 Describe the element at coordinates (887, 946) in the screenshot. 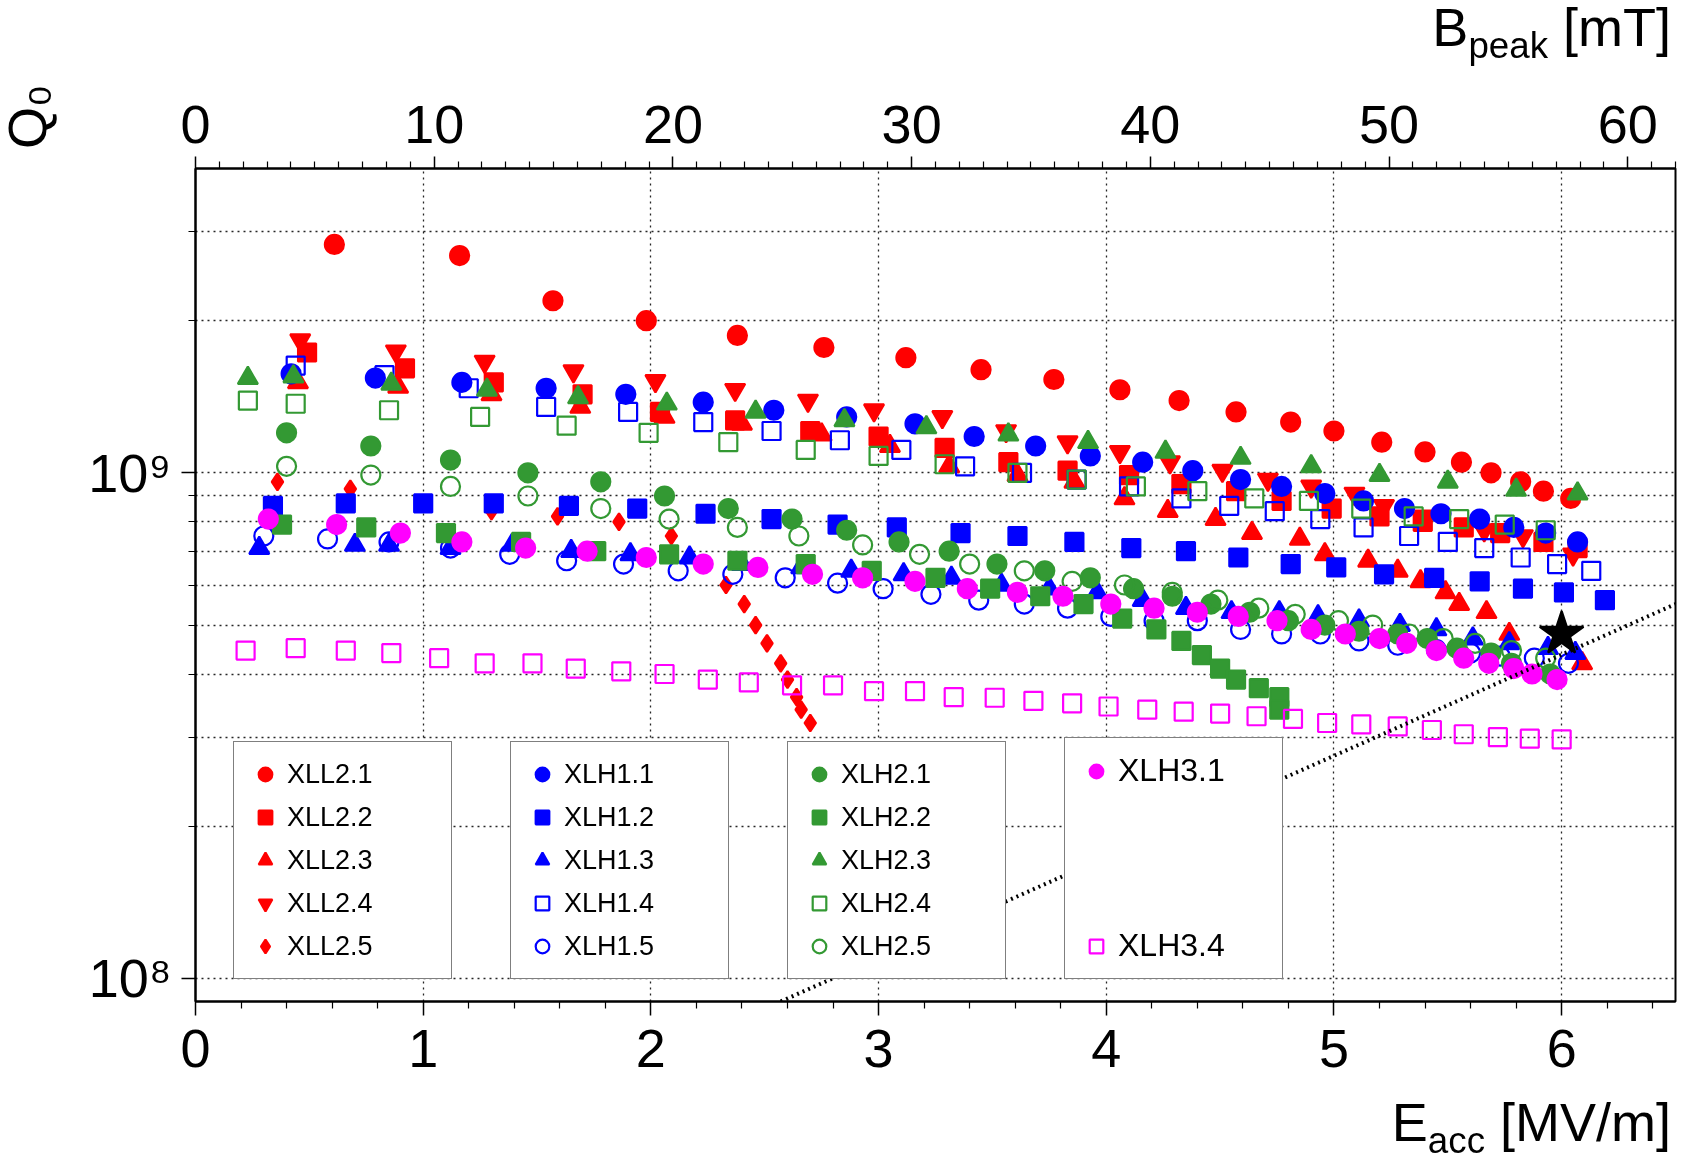

I see `legend-label: XLH2.5` at that location.